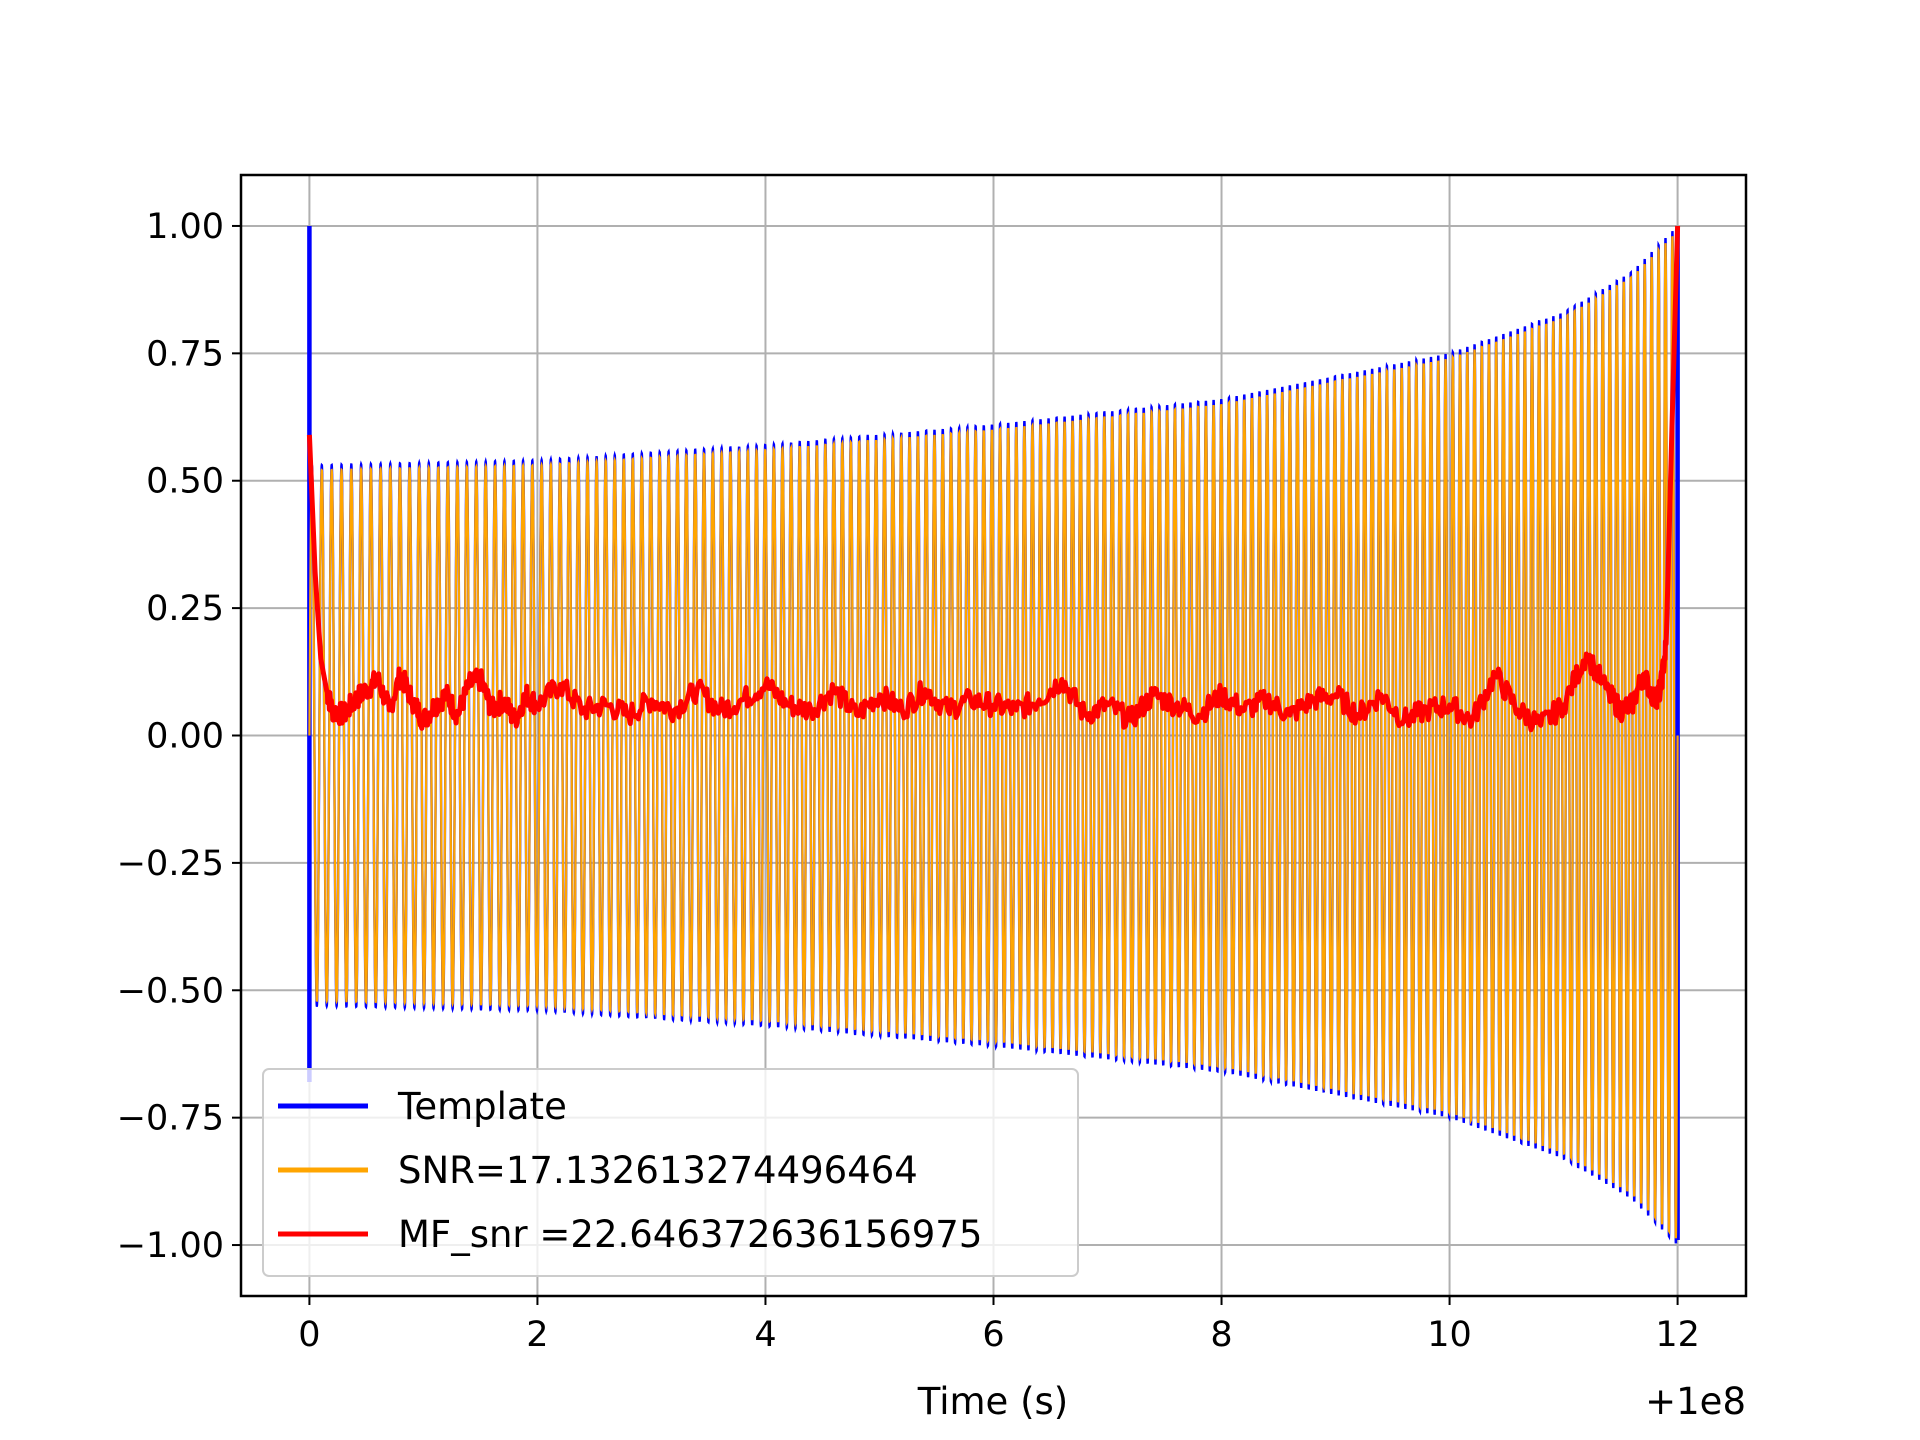  What do you see at coordinates (170, 1246) in the screenshot?
I see `y-tick-label: −1.00` at bounding box center [170, 1246].